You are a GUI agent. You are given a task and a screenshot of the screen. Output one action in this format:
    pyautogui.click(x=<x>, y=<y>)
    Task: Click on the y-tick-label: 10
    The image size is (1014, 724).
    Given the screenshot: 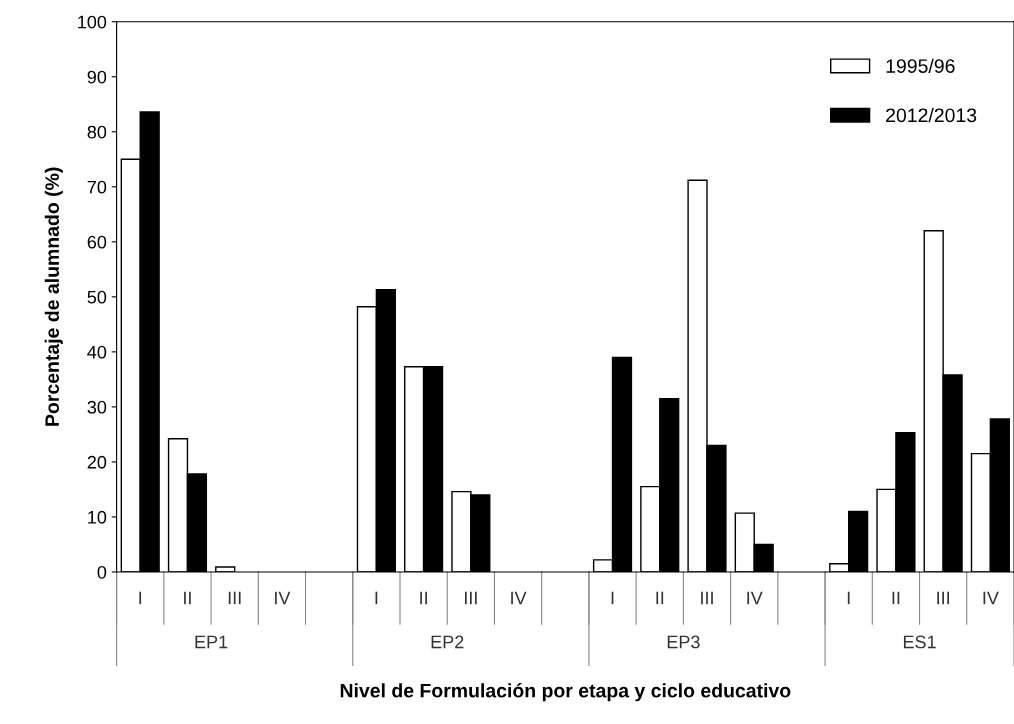 What is the action you would take?
    pyautogui.click(x=97, y=517)
    